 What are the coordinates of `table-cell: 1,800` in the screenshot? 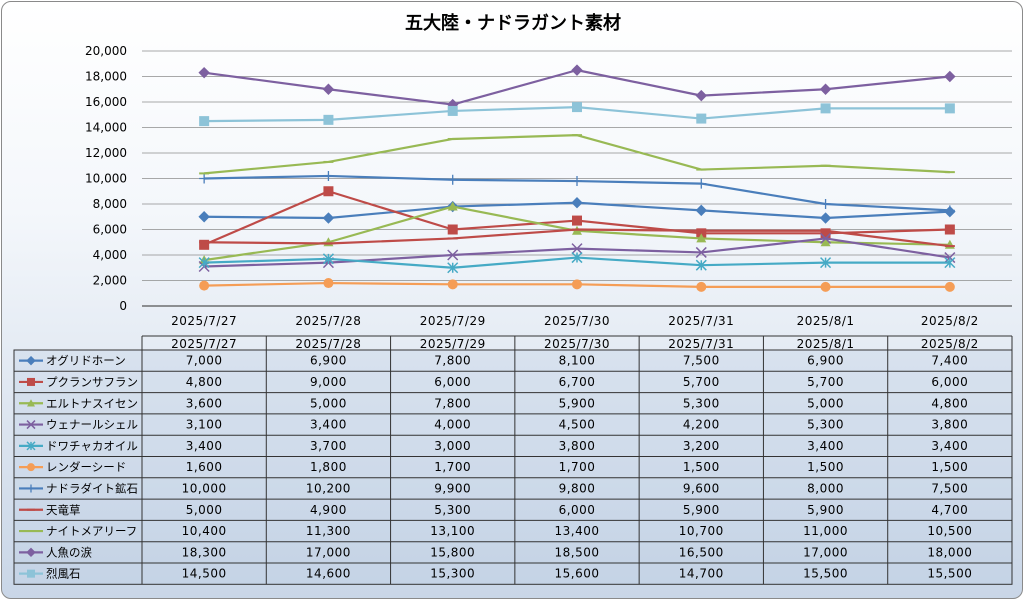 It's located at (328, 467).